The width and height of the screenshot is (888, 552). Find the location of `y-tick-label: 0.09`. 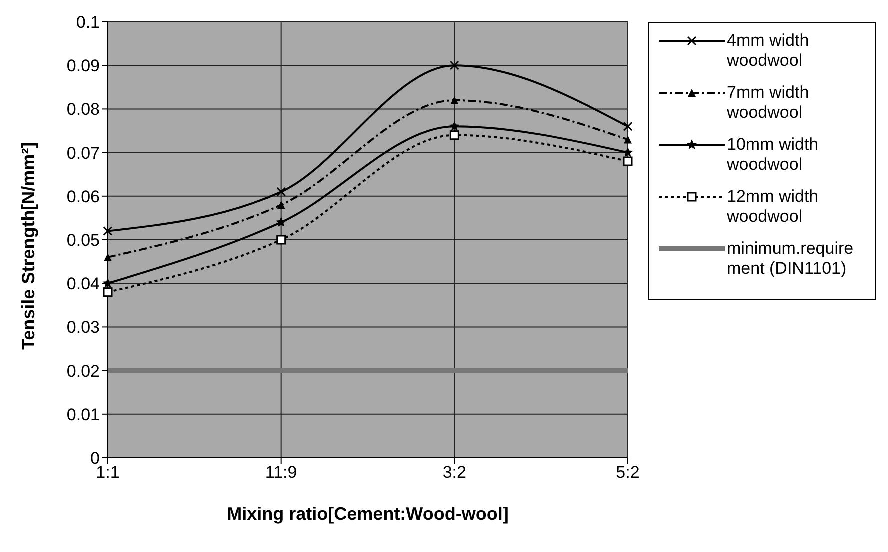

y-tick-label: 0.09 is located at coordinates (83, 66).